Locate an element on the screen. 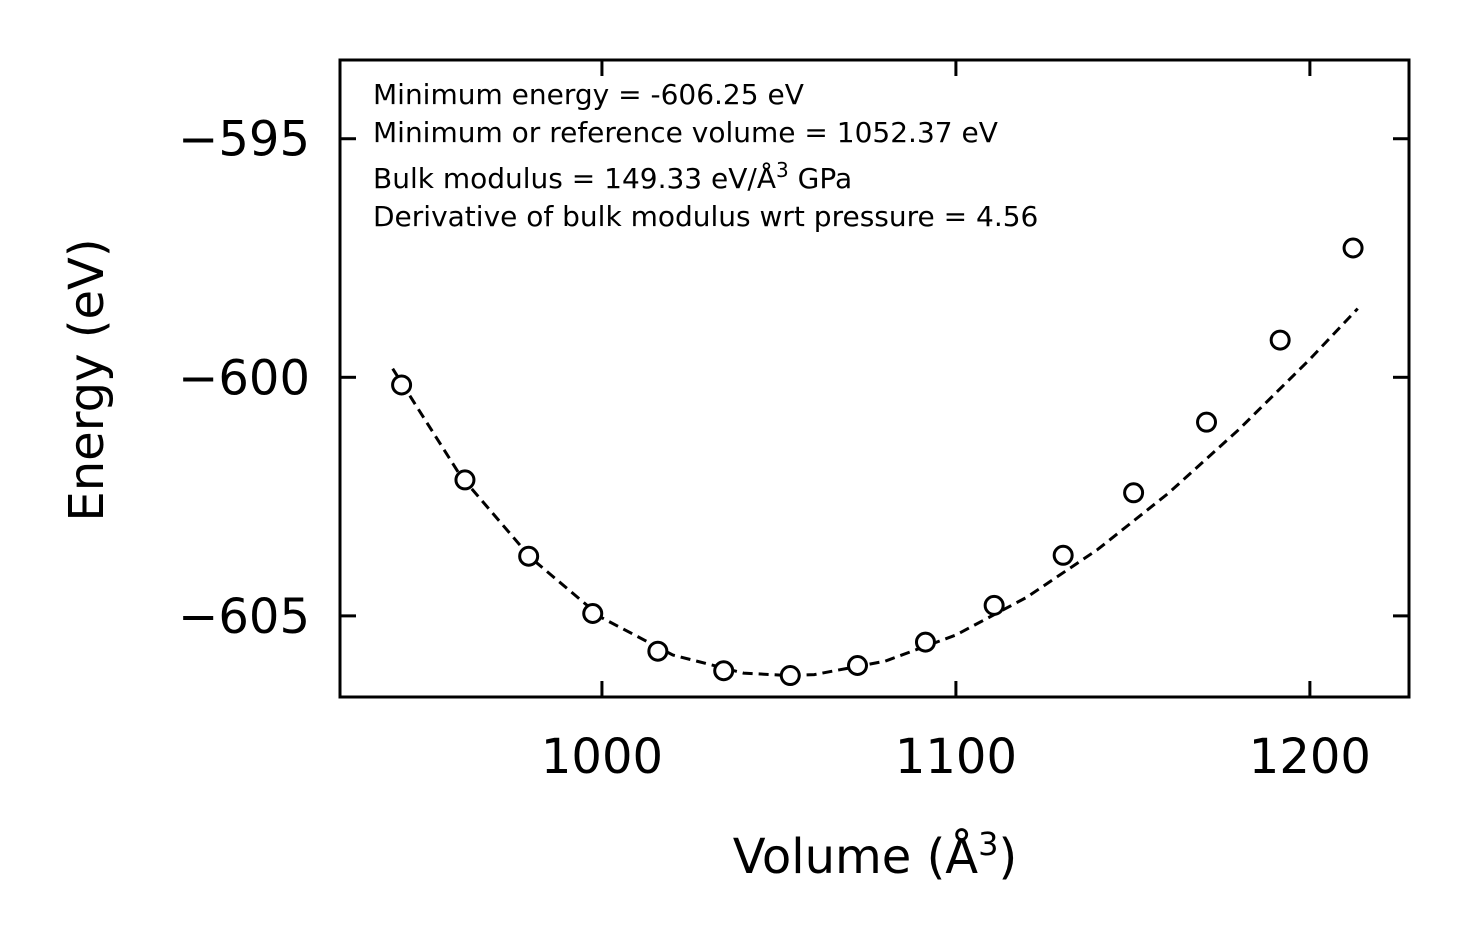 This screenshot has height=943, width=1469. y-tick-label: −595 is located at coordinates (244, 140).